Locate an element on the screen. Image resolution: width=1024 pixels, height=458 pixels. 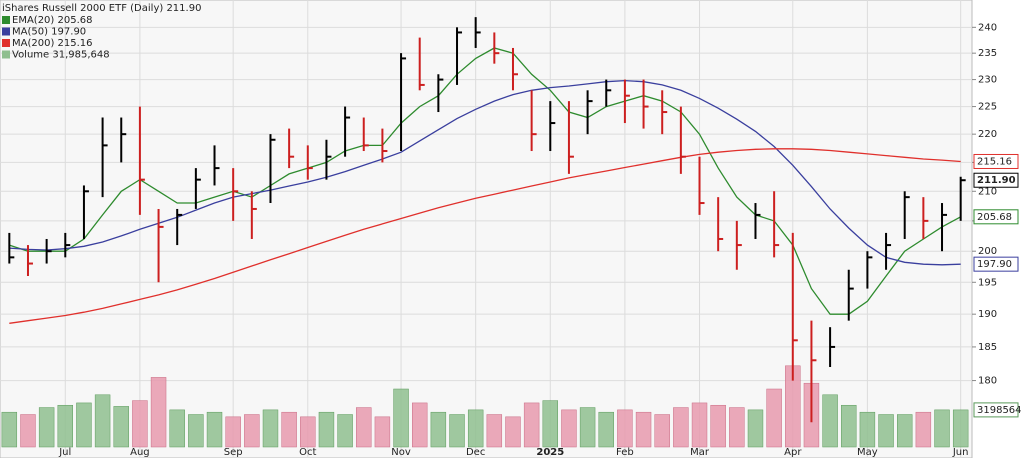
legend-label: MA(50) 197.90 is located at coordinates (49, 32).